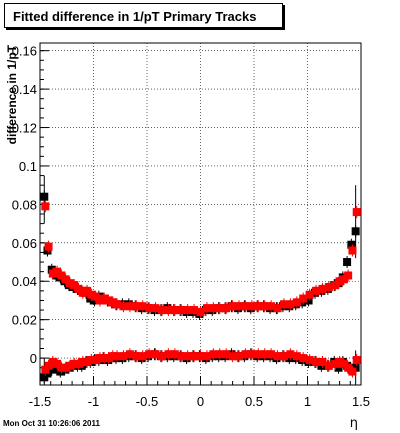 The image size is (400, 433). I want to click on x-axis-label: η, so click(354, 423).